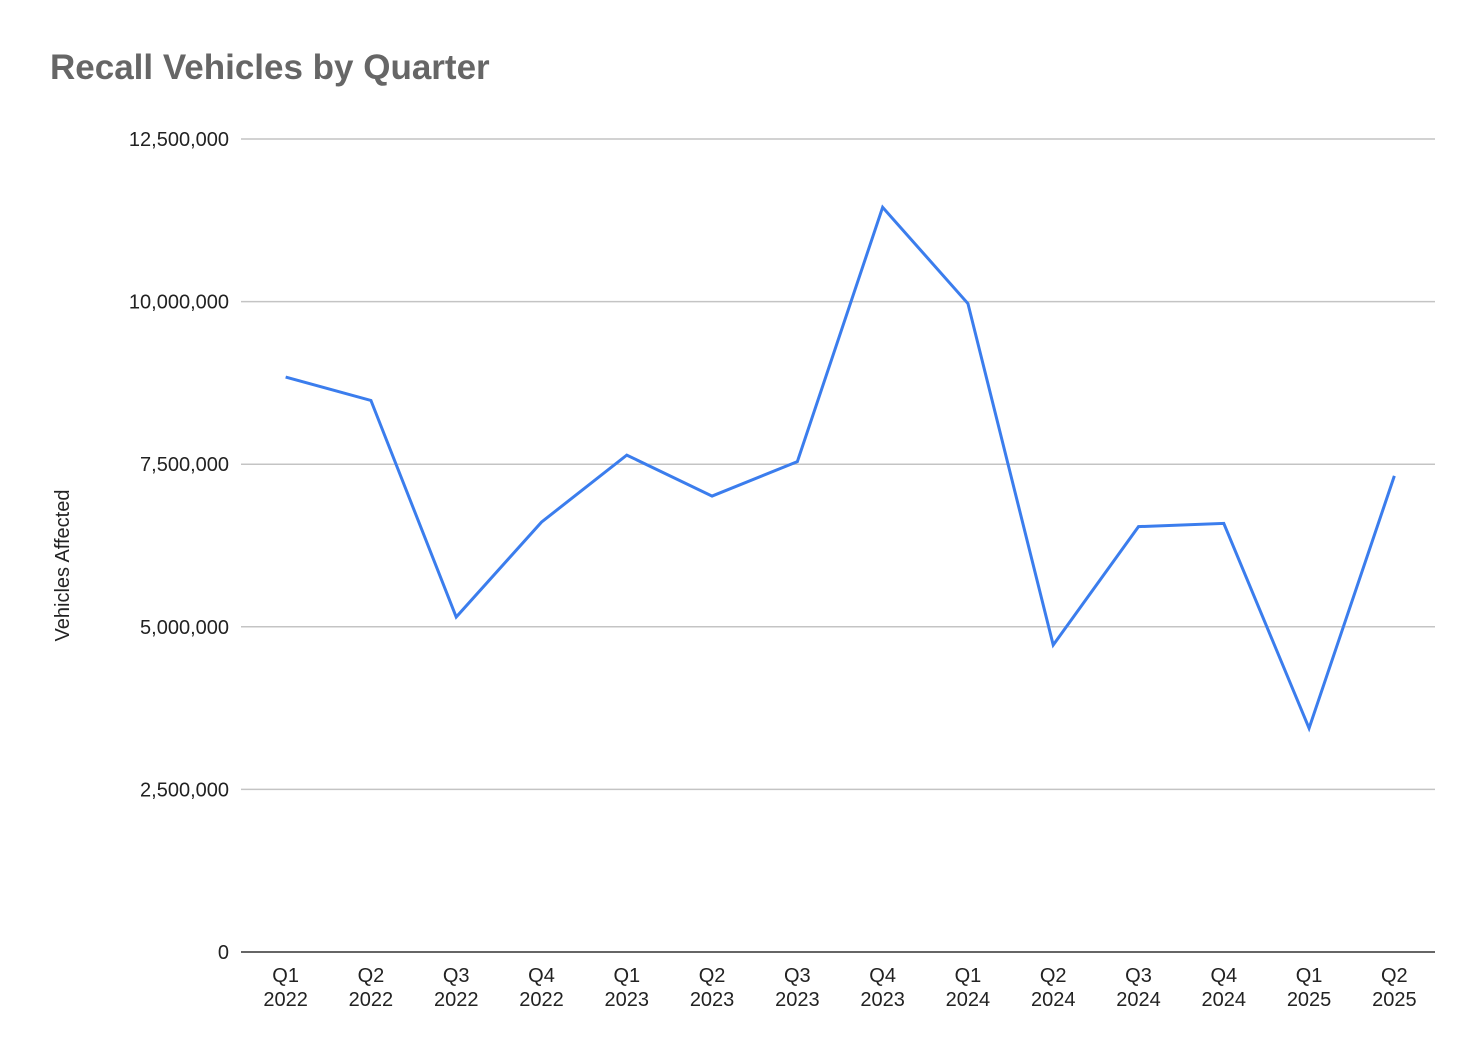 This screenshot has width=1484, height=1060. What do you see at coordinates (456, 988) in the screenshot?
I see `x-tick-label: Q3 2022` at bounding box center [456, 988].